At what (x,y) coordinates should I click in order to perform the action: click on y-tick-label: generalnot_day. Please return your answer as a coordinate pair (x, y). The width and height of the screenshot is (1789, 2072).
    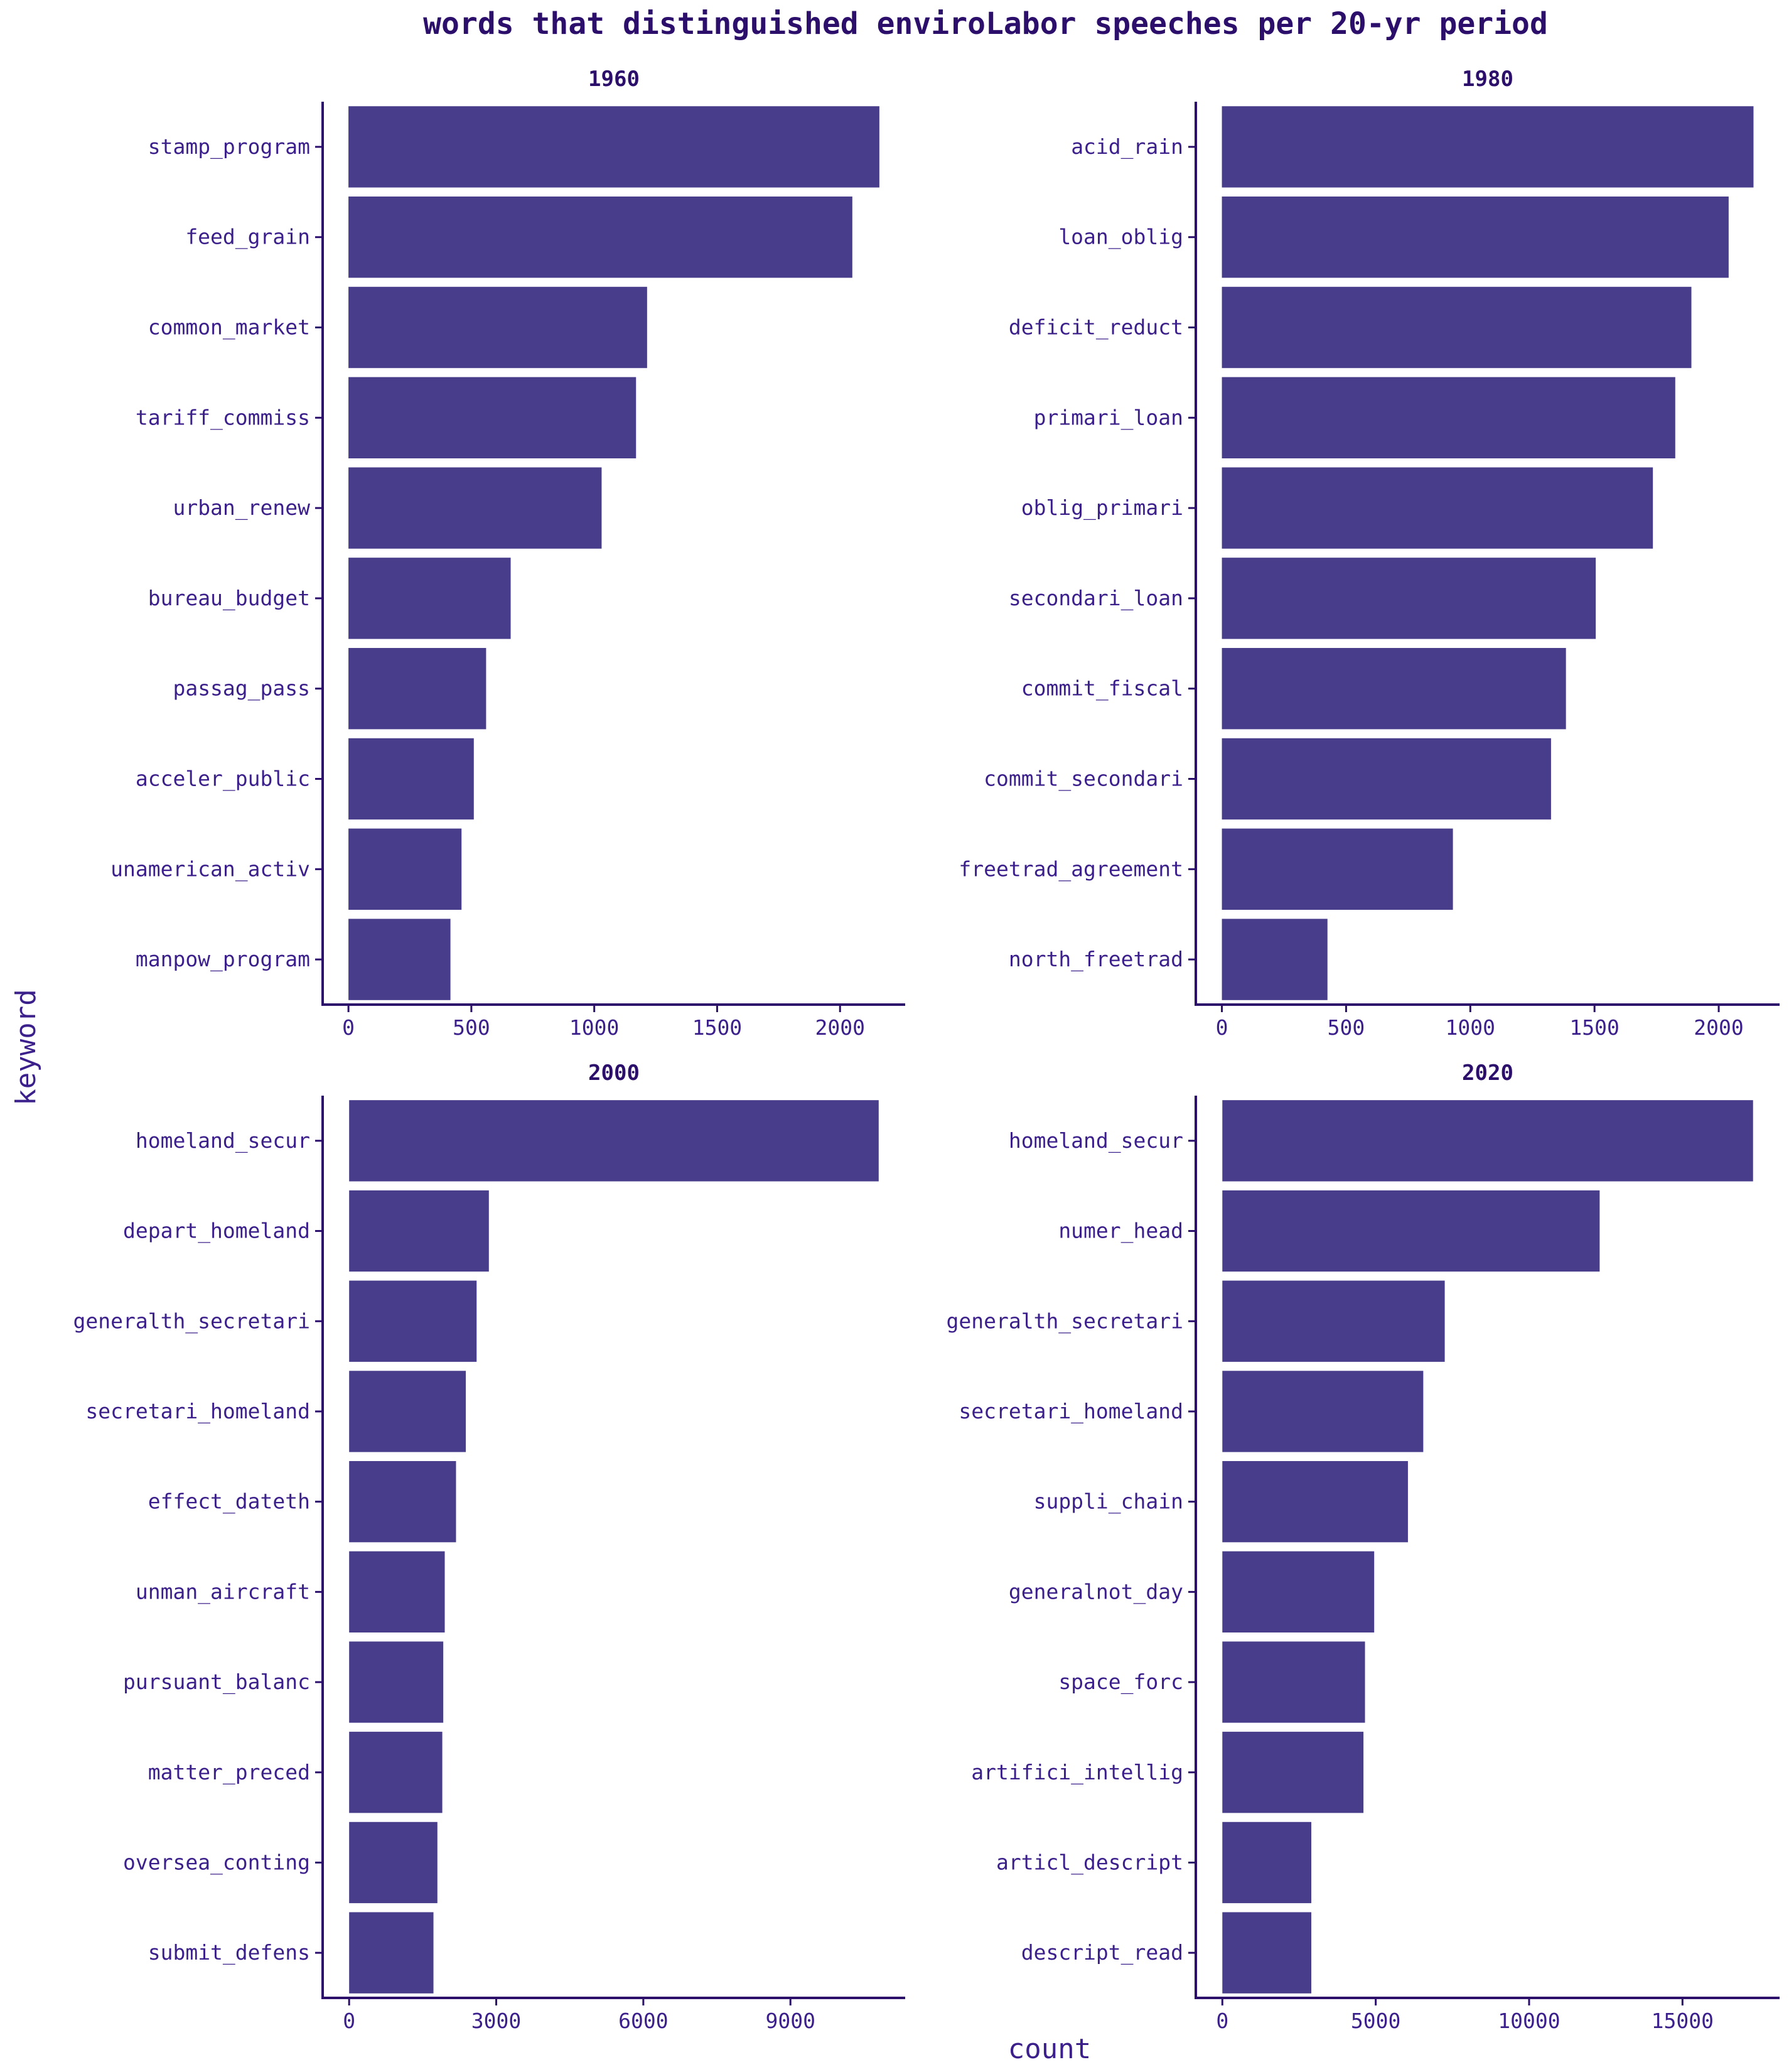
    Looking at the image, I should click on (1096, 1591).